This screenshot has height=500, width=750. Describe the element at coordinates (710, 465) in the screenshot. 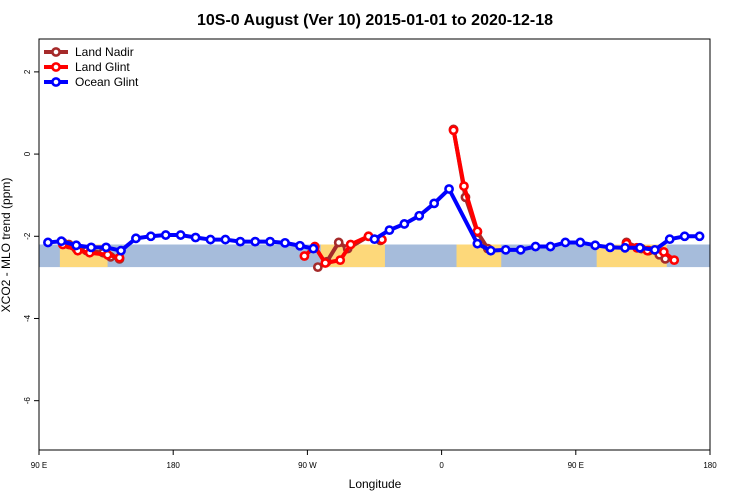

I see `x-tick-label-5: 180` at that location.